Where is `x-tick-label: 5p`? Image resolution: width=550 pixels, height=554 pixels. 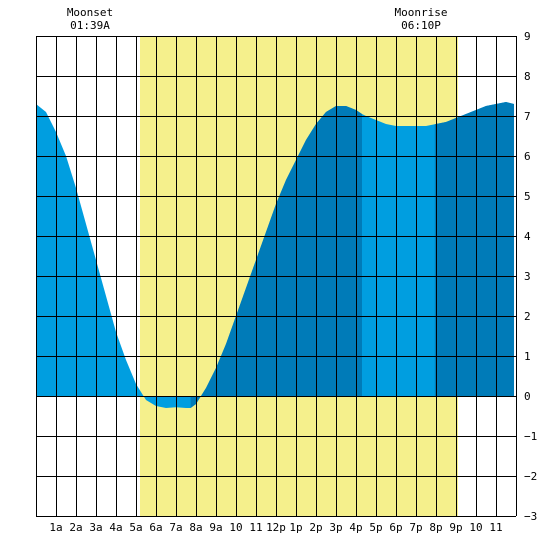
x-tick-label: 5p is located at coordinates (375, 527).